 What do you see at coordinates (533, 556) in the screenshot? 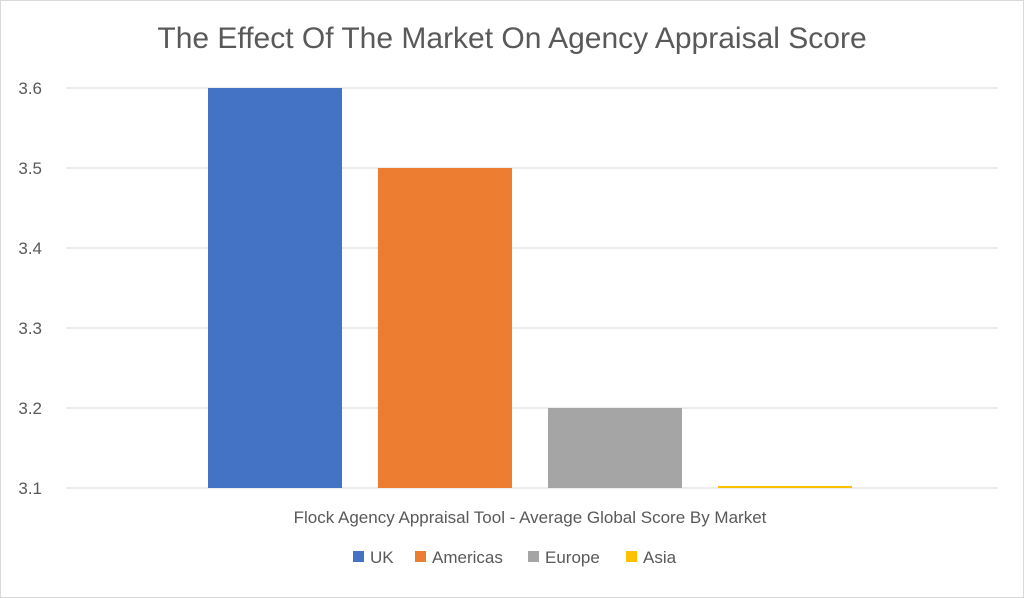
I see `legend-swatch-europe` at bounding box center [533, 556].